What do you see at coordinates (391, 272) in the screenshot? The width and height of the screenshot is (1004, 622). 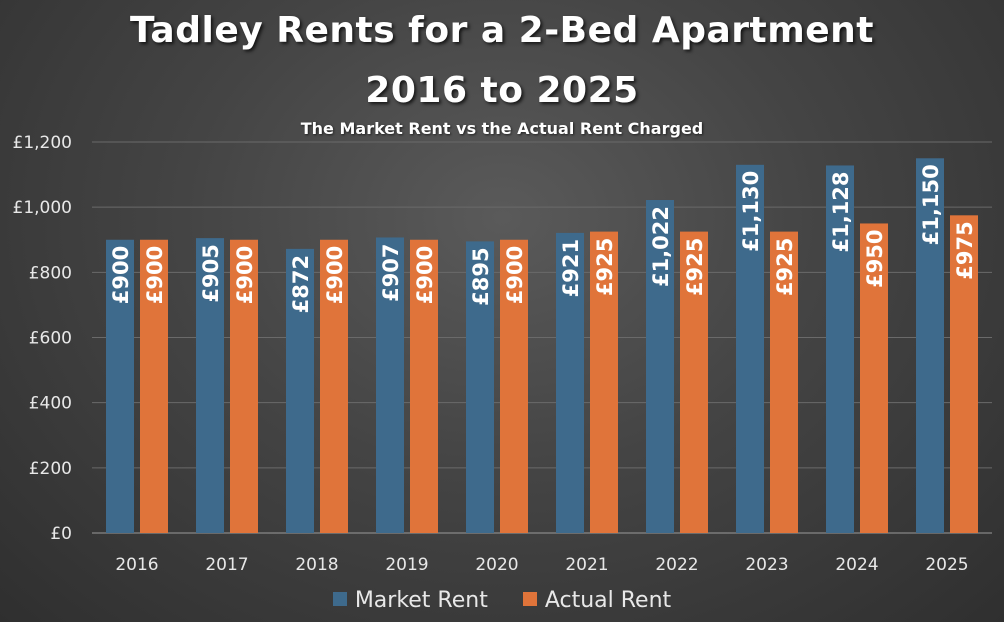 I see `data-label-market-rent-2019: £907` at bounding box center [391, 272].